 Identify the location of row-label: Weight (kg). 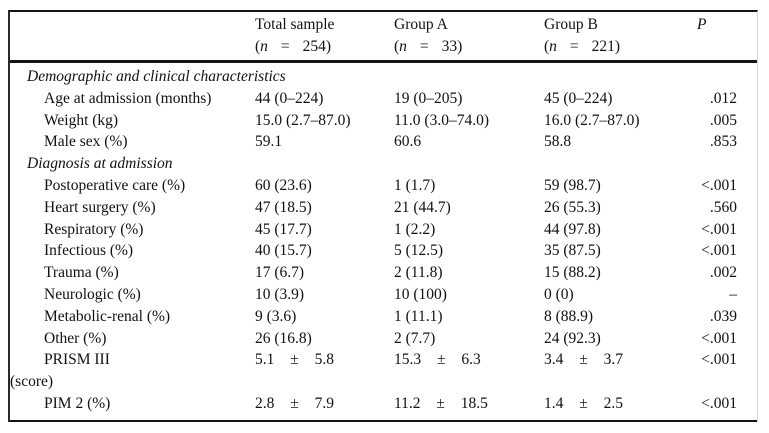
(81, 120).